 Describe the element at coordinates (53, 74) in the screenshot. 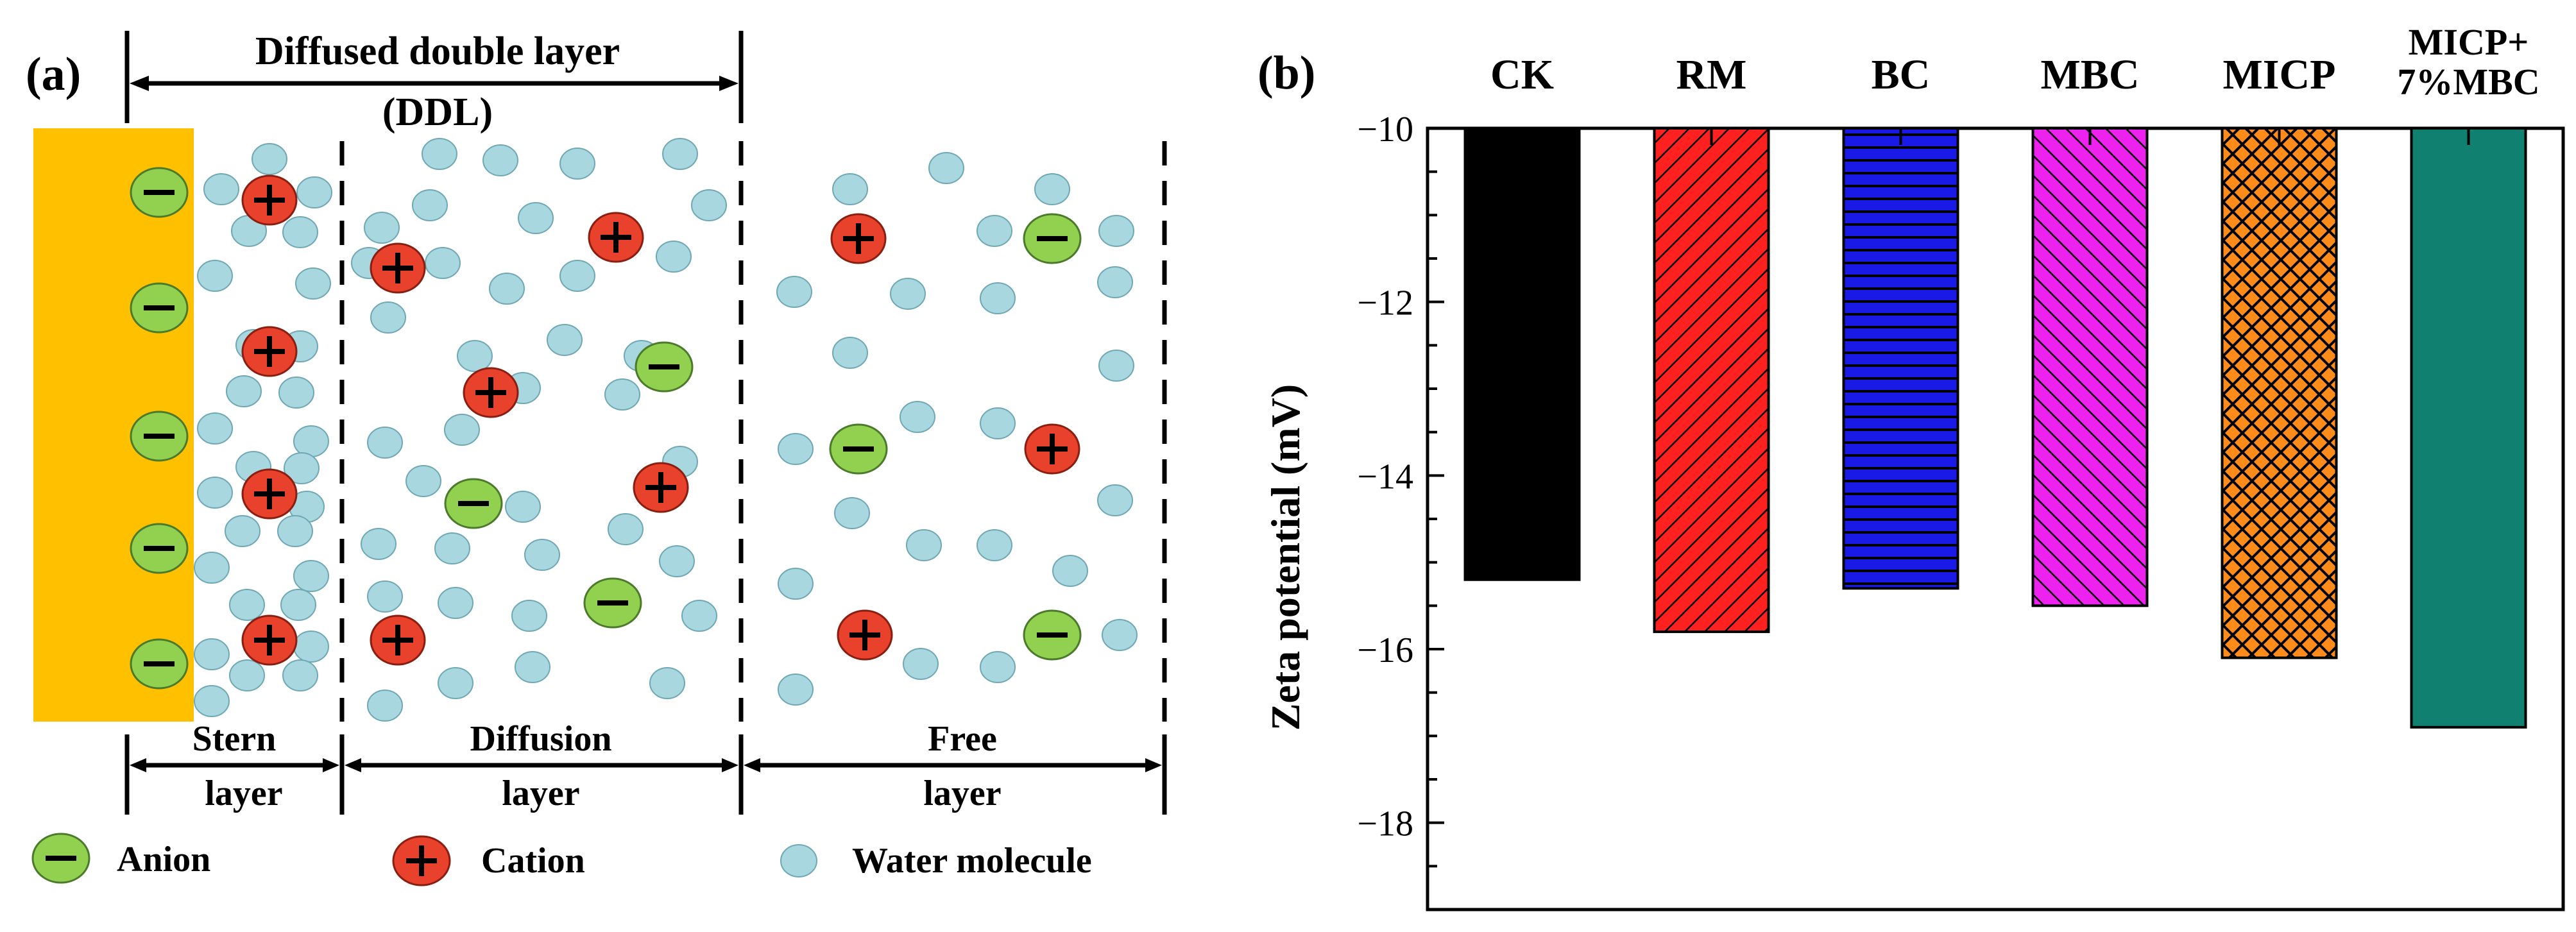

I see `panel-a-label: (a)` at that location.